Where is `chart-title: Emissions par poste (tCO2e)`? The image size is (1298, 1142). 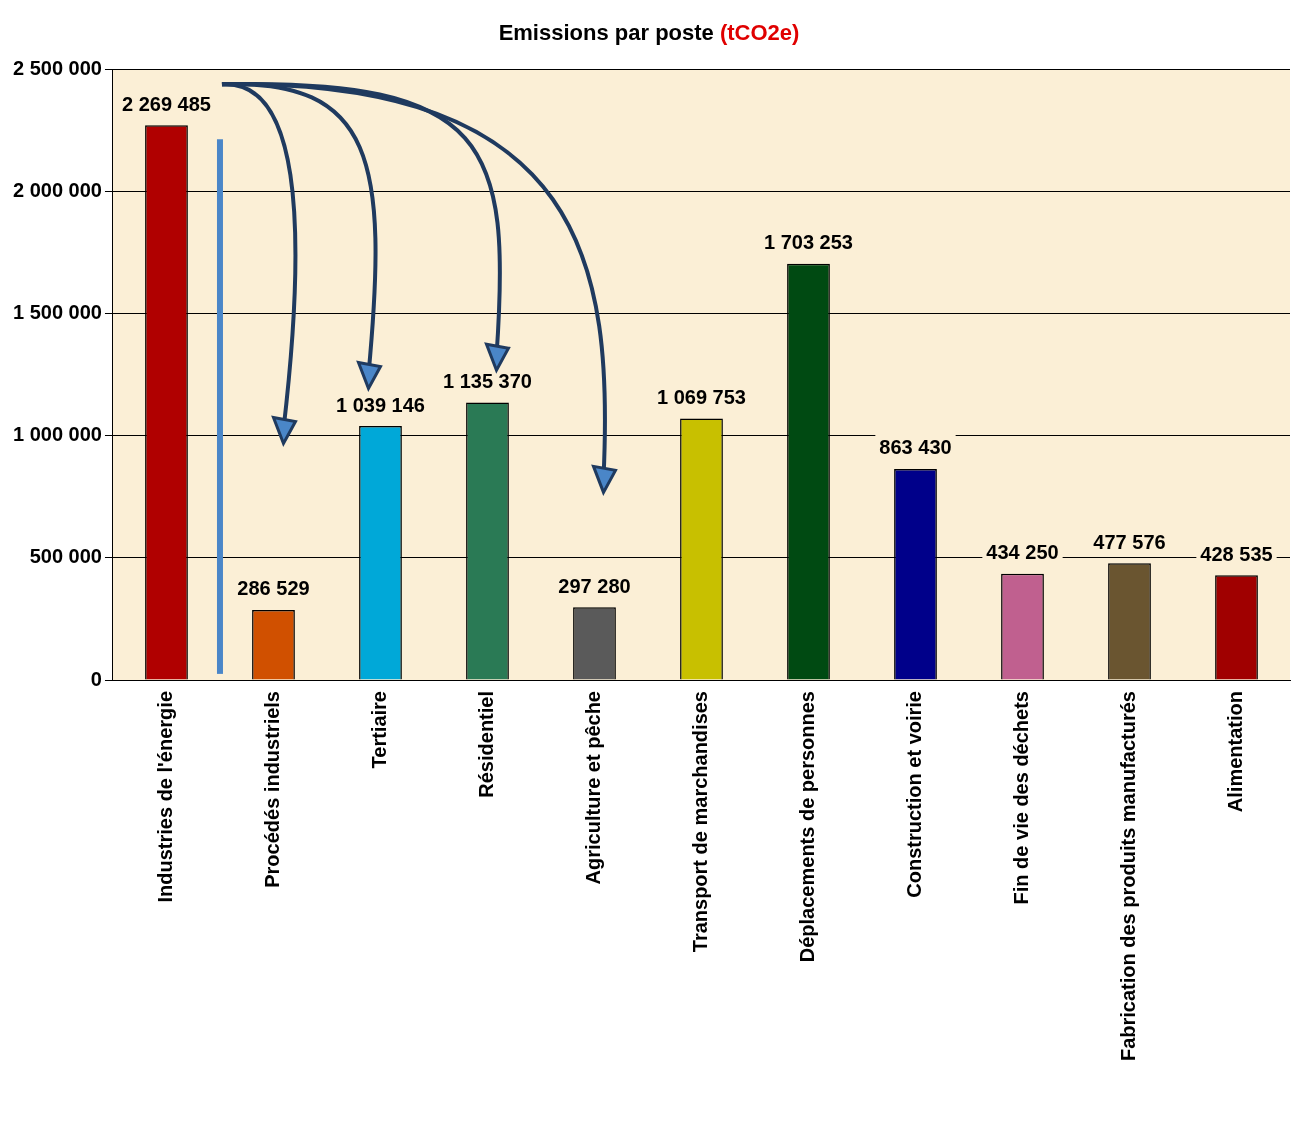 chart-title: Emissions par poste (tCO2e) is located at coordinates (649, 33).